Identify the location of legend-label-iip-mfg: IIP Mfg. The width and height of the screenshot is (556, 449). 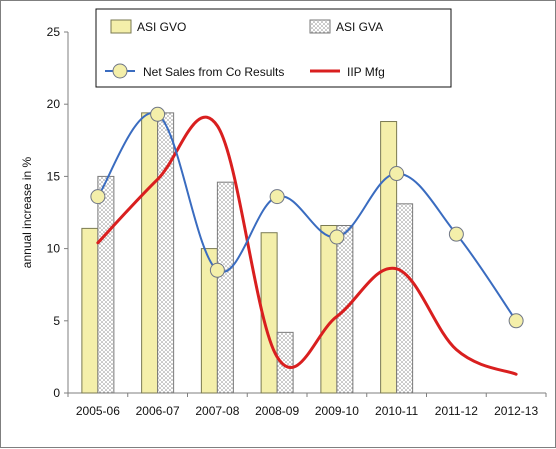
(366, 72).